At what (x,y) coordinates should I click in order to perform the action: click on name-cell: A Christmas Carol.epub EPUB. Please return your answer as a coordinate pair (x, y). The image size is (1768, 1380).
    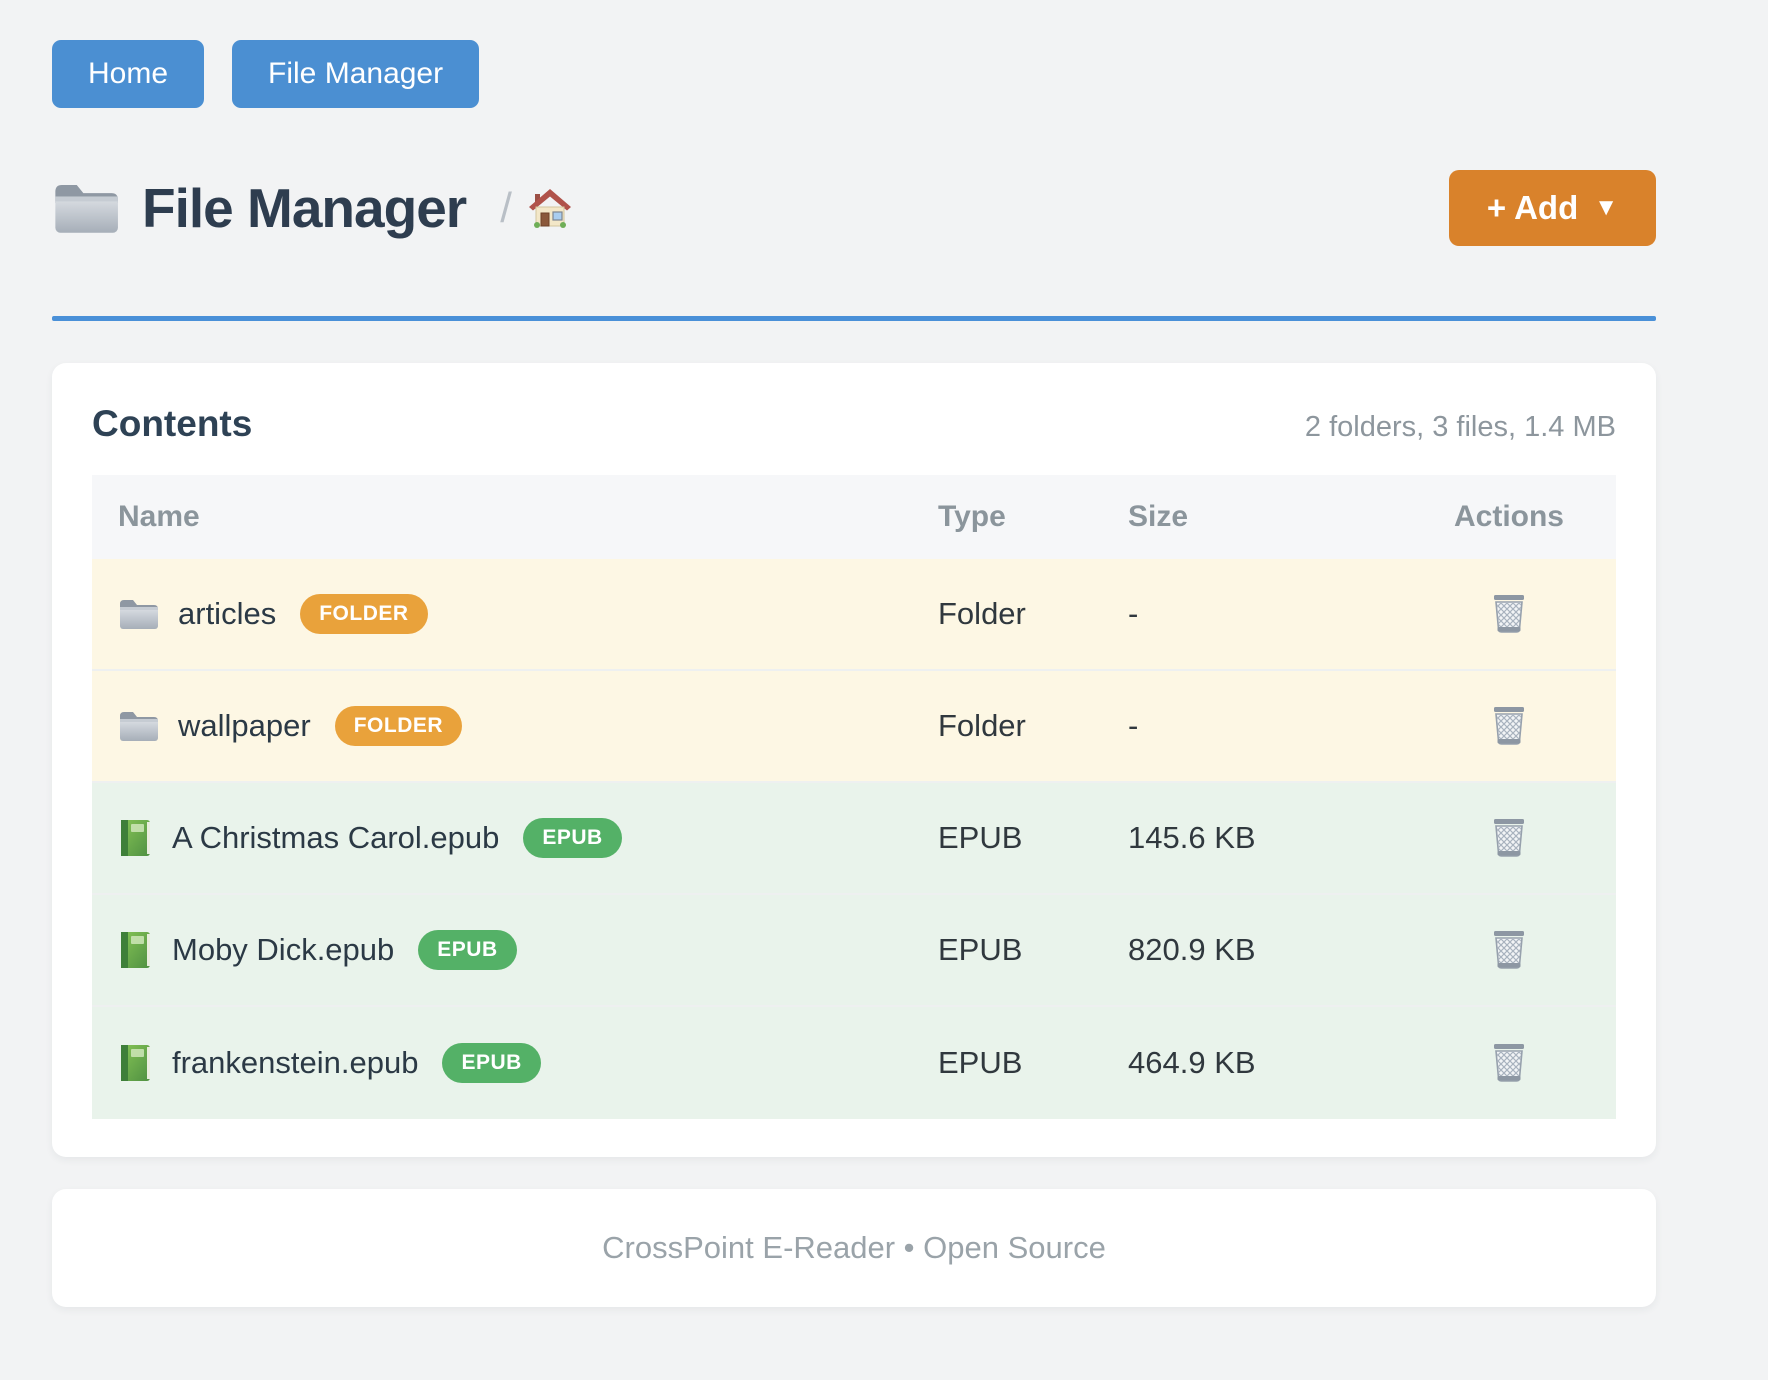
    Looking at the image, I should click on (502, 838).